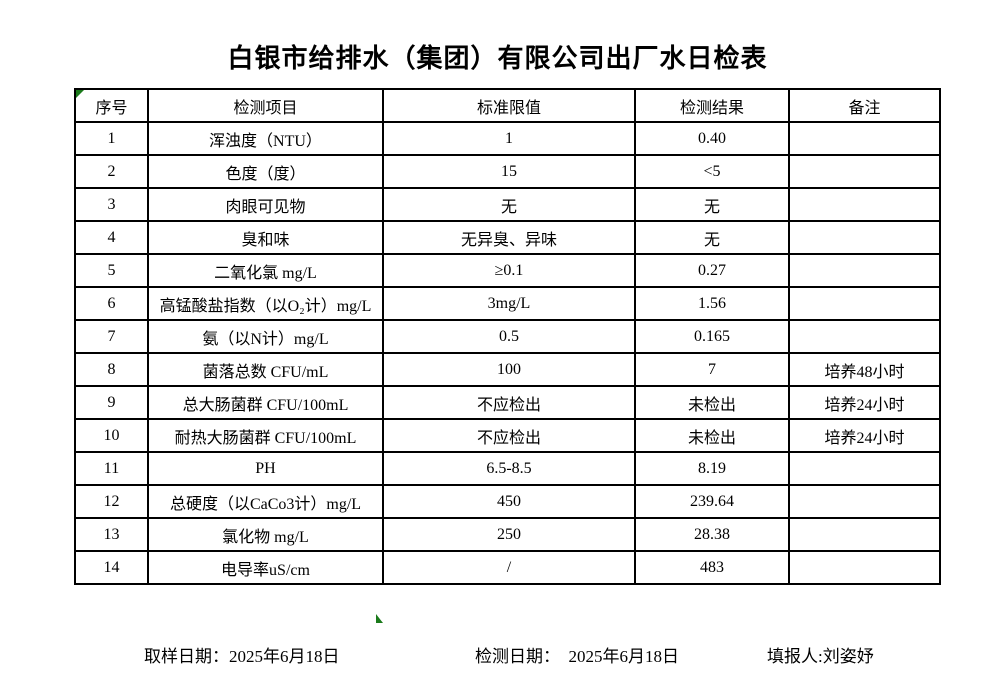  I want to click on test-date-value: 2025年6月18日, so click(624, 656).